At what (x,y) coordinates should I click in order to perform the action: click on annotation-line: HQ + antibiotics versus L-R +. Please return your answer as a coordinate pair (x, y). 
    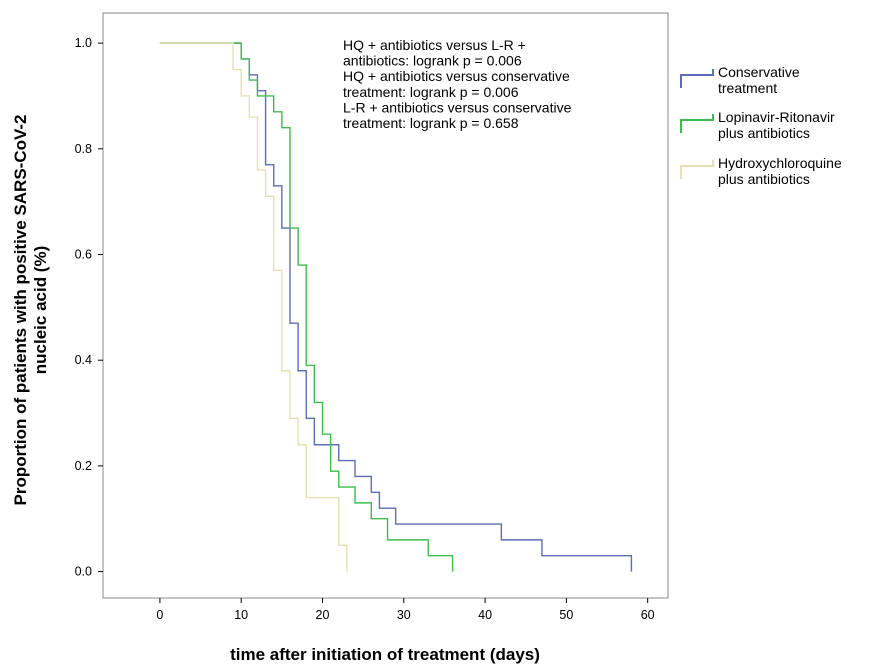
    Looking at the image, I should click on (434, 45).